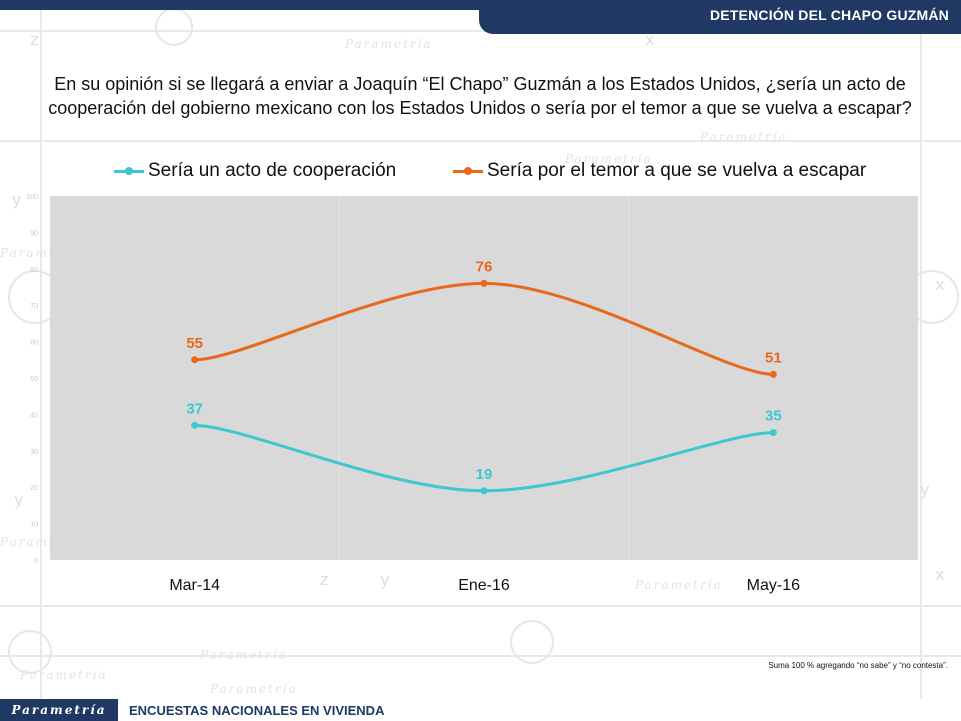 Image resolution: width=961 pixels, height=721 pixels. Describe the element at coordinates (34, 488) in the screenshot. I see `y-tick-label: 20` at that location.